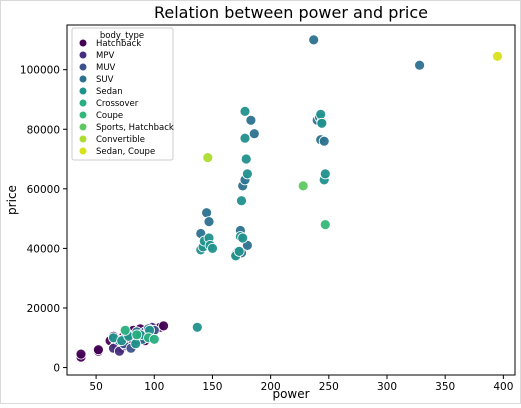 The image size is (521, 408). I want to click on y-tick-label: 60000, so click(43, 190).